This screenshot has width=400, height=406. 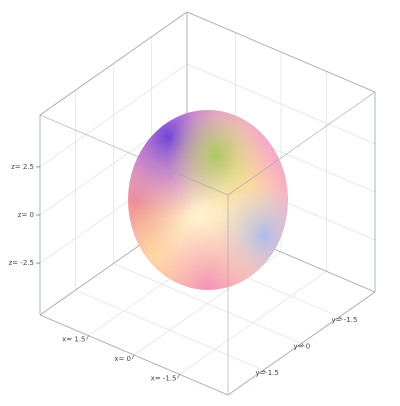 I want to click on x-tick-label: x= -1.5, so click(x=164, y=378).